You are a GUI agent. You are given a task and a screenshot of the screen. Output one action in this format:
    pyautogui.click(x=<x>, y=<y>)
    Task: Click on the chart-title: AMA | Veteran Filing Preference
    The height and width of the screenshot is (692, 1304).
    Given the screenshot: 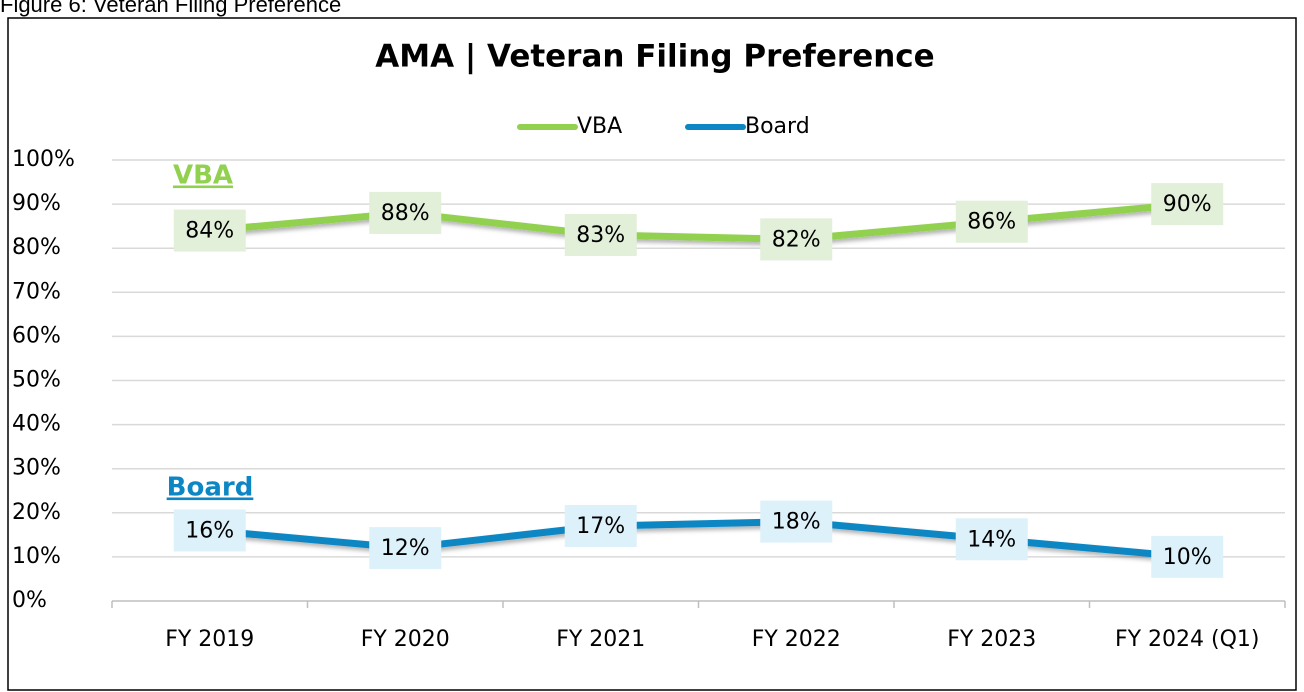 What is the action you would take?
    pyautogui.click(x=654, y=57)
    